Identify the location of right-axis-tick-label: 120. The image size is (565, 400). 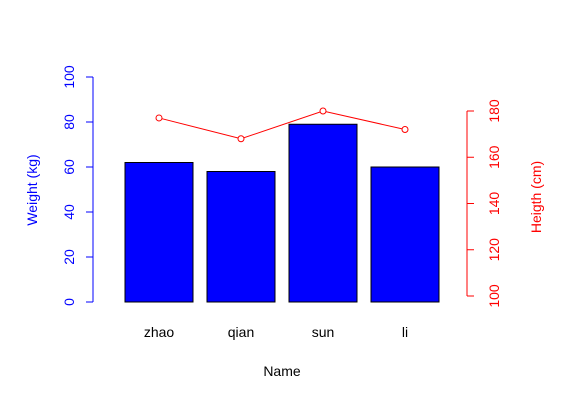
(494, 250).